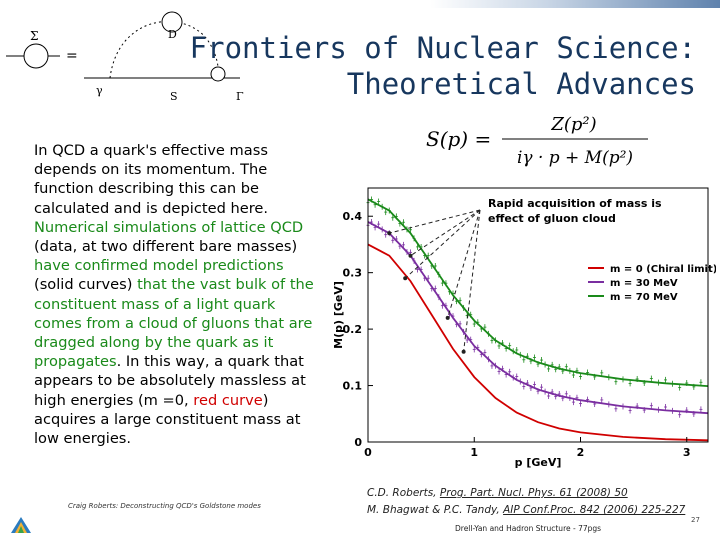  Describe the element at coordinates (86, 285) in the screenshot. I see `body-segment: (solid curves)` at that location.